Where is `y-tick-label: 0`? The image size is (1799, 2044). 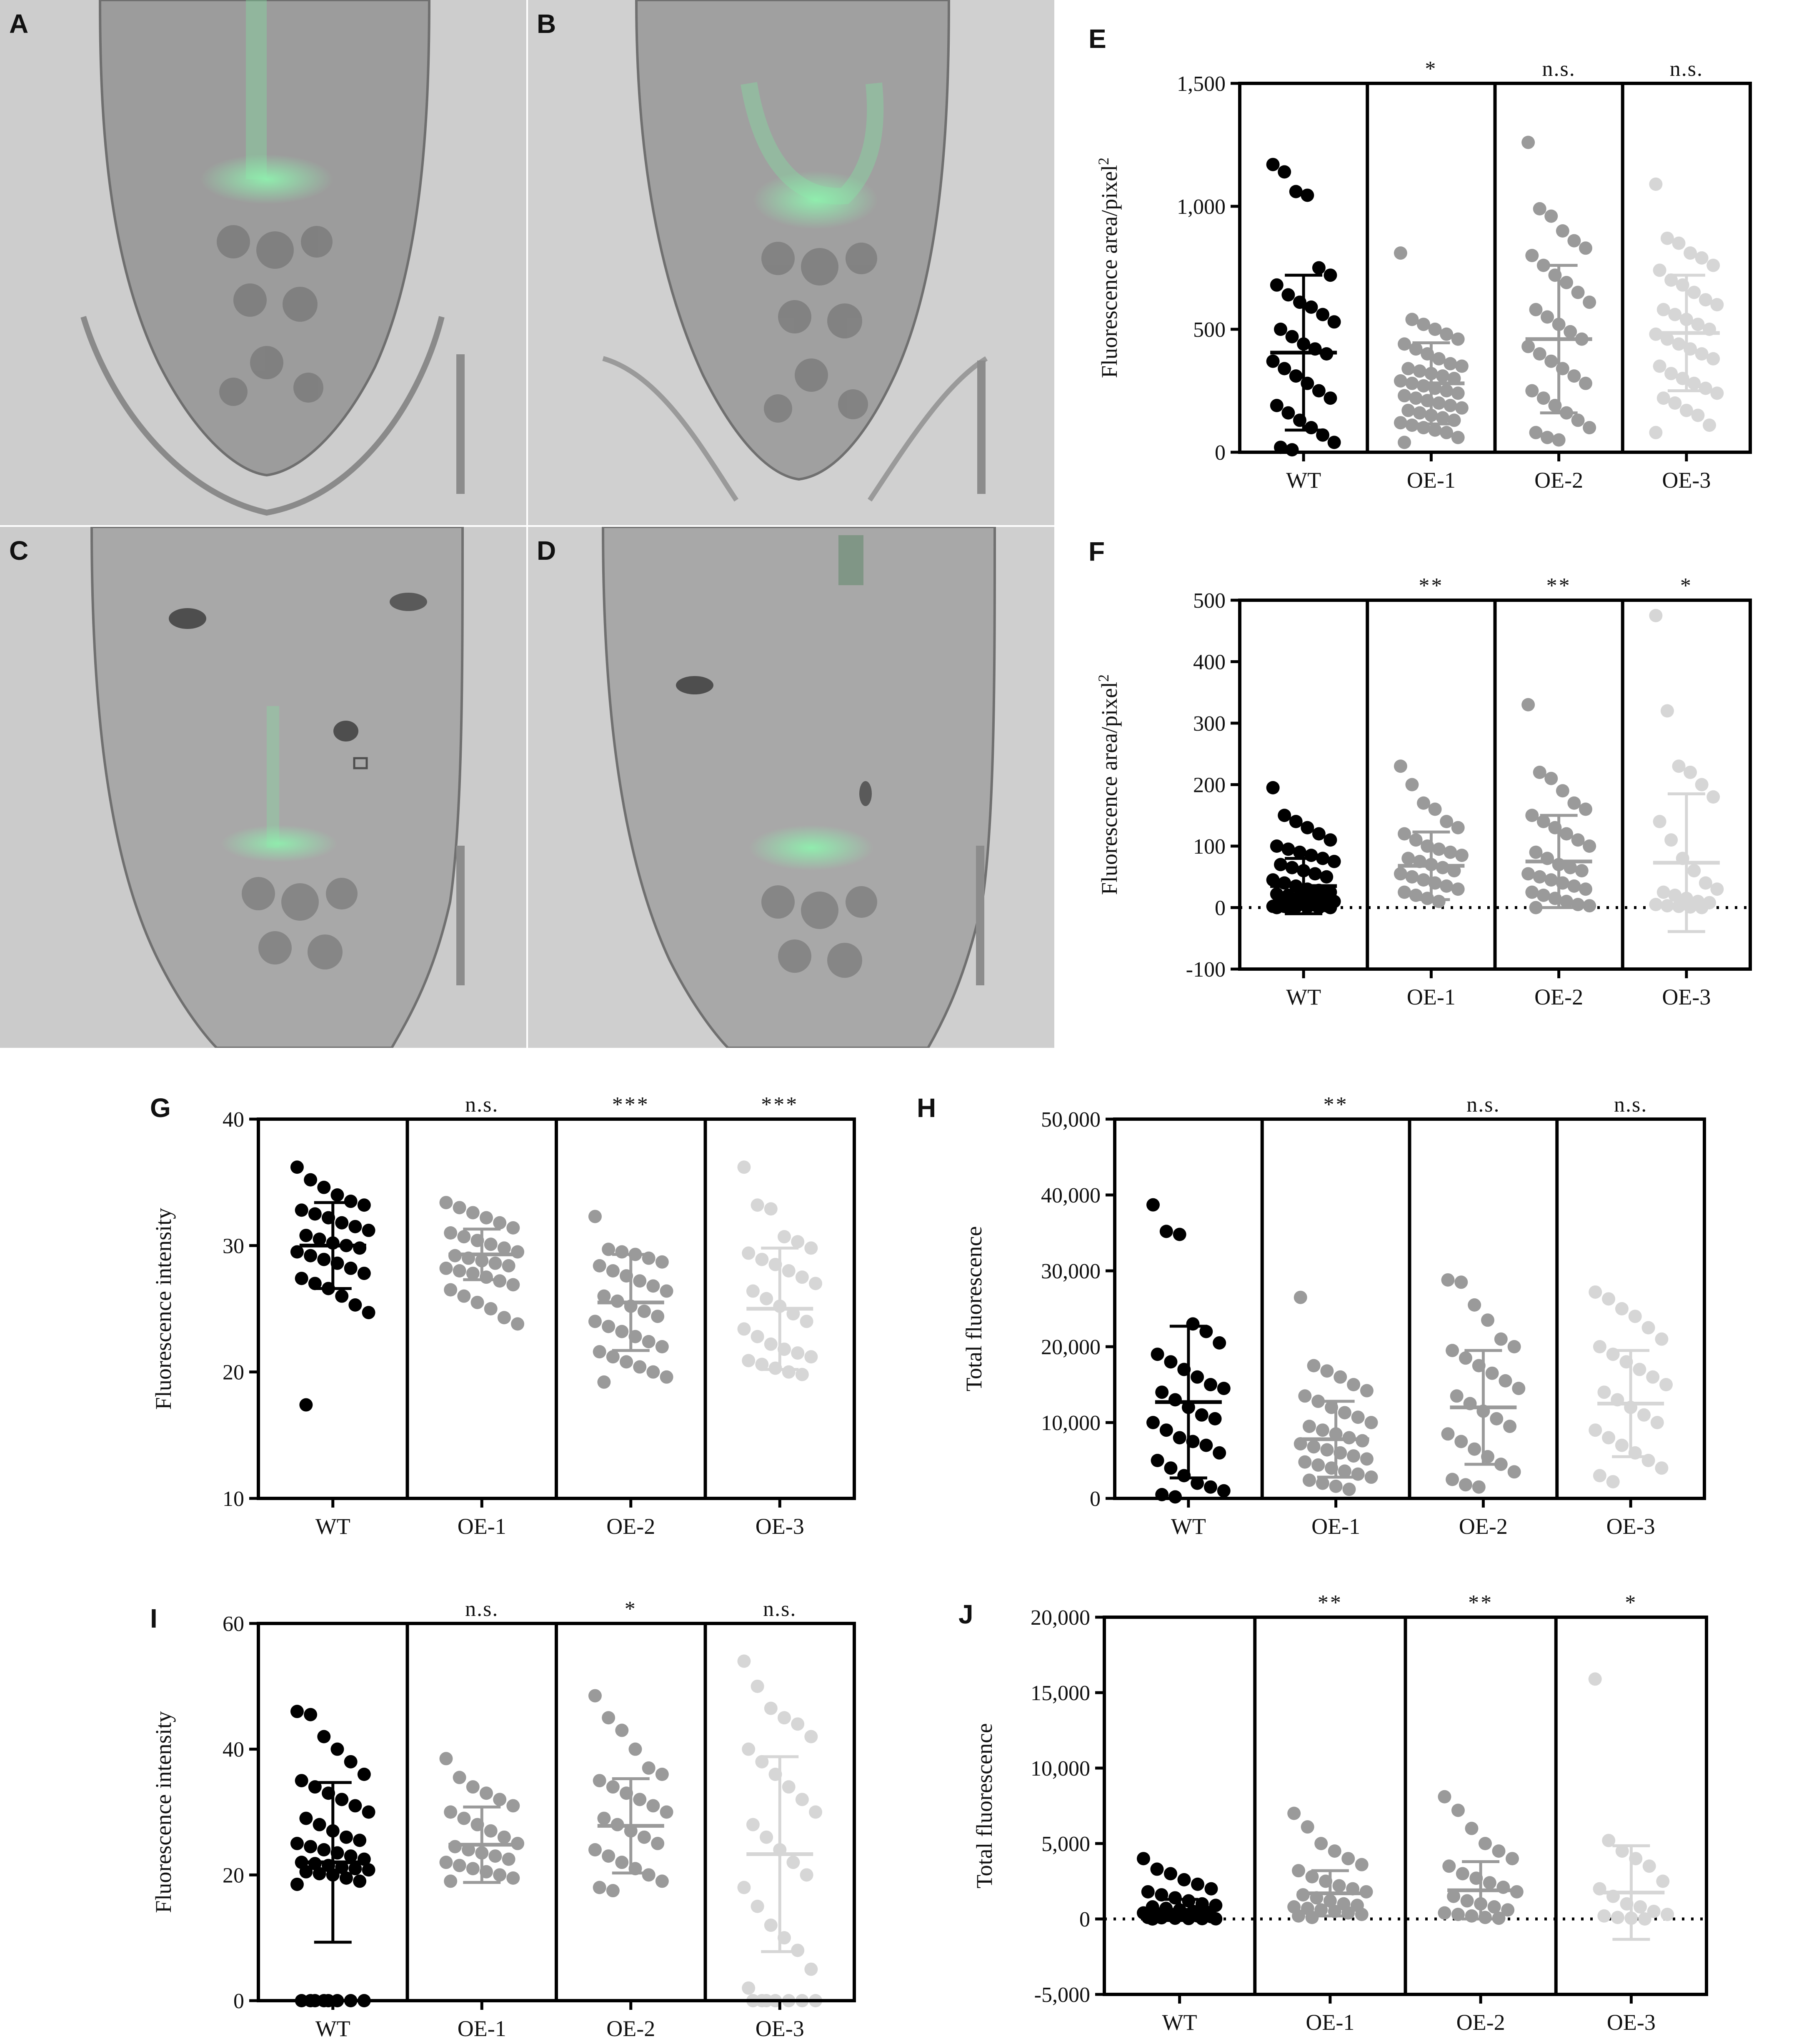 y-tick-label: 0 is located at coordinates (1220, 908).